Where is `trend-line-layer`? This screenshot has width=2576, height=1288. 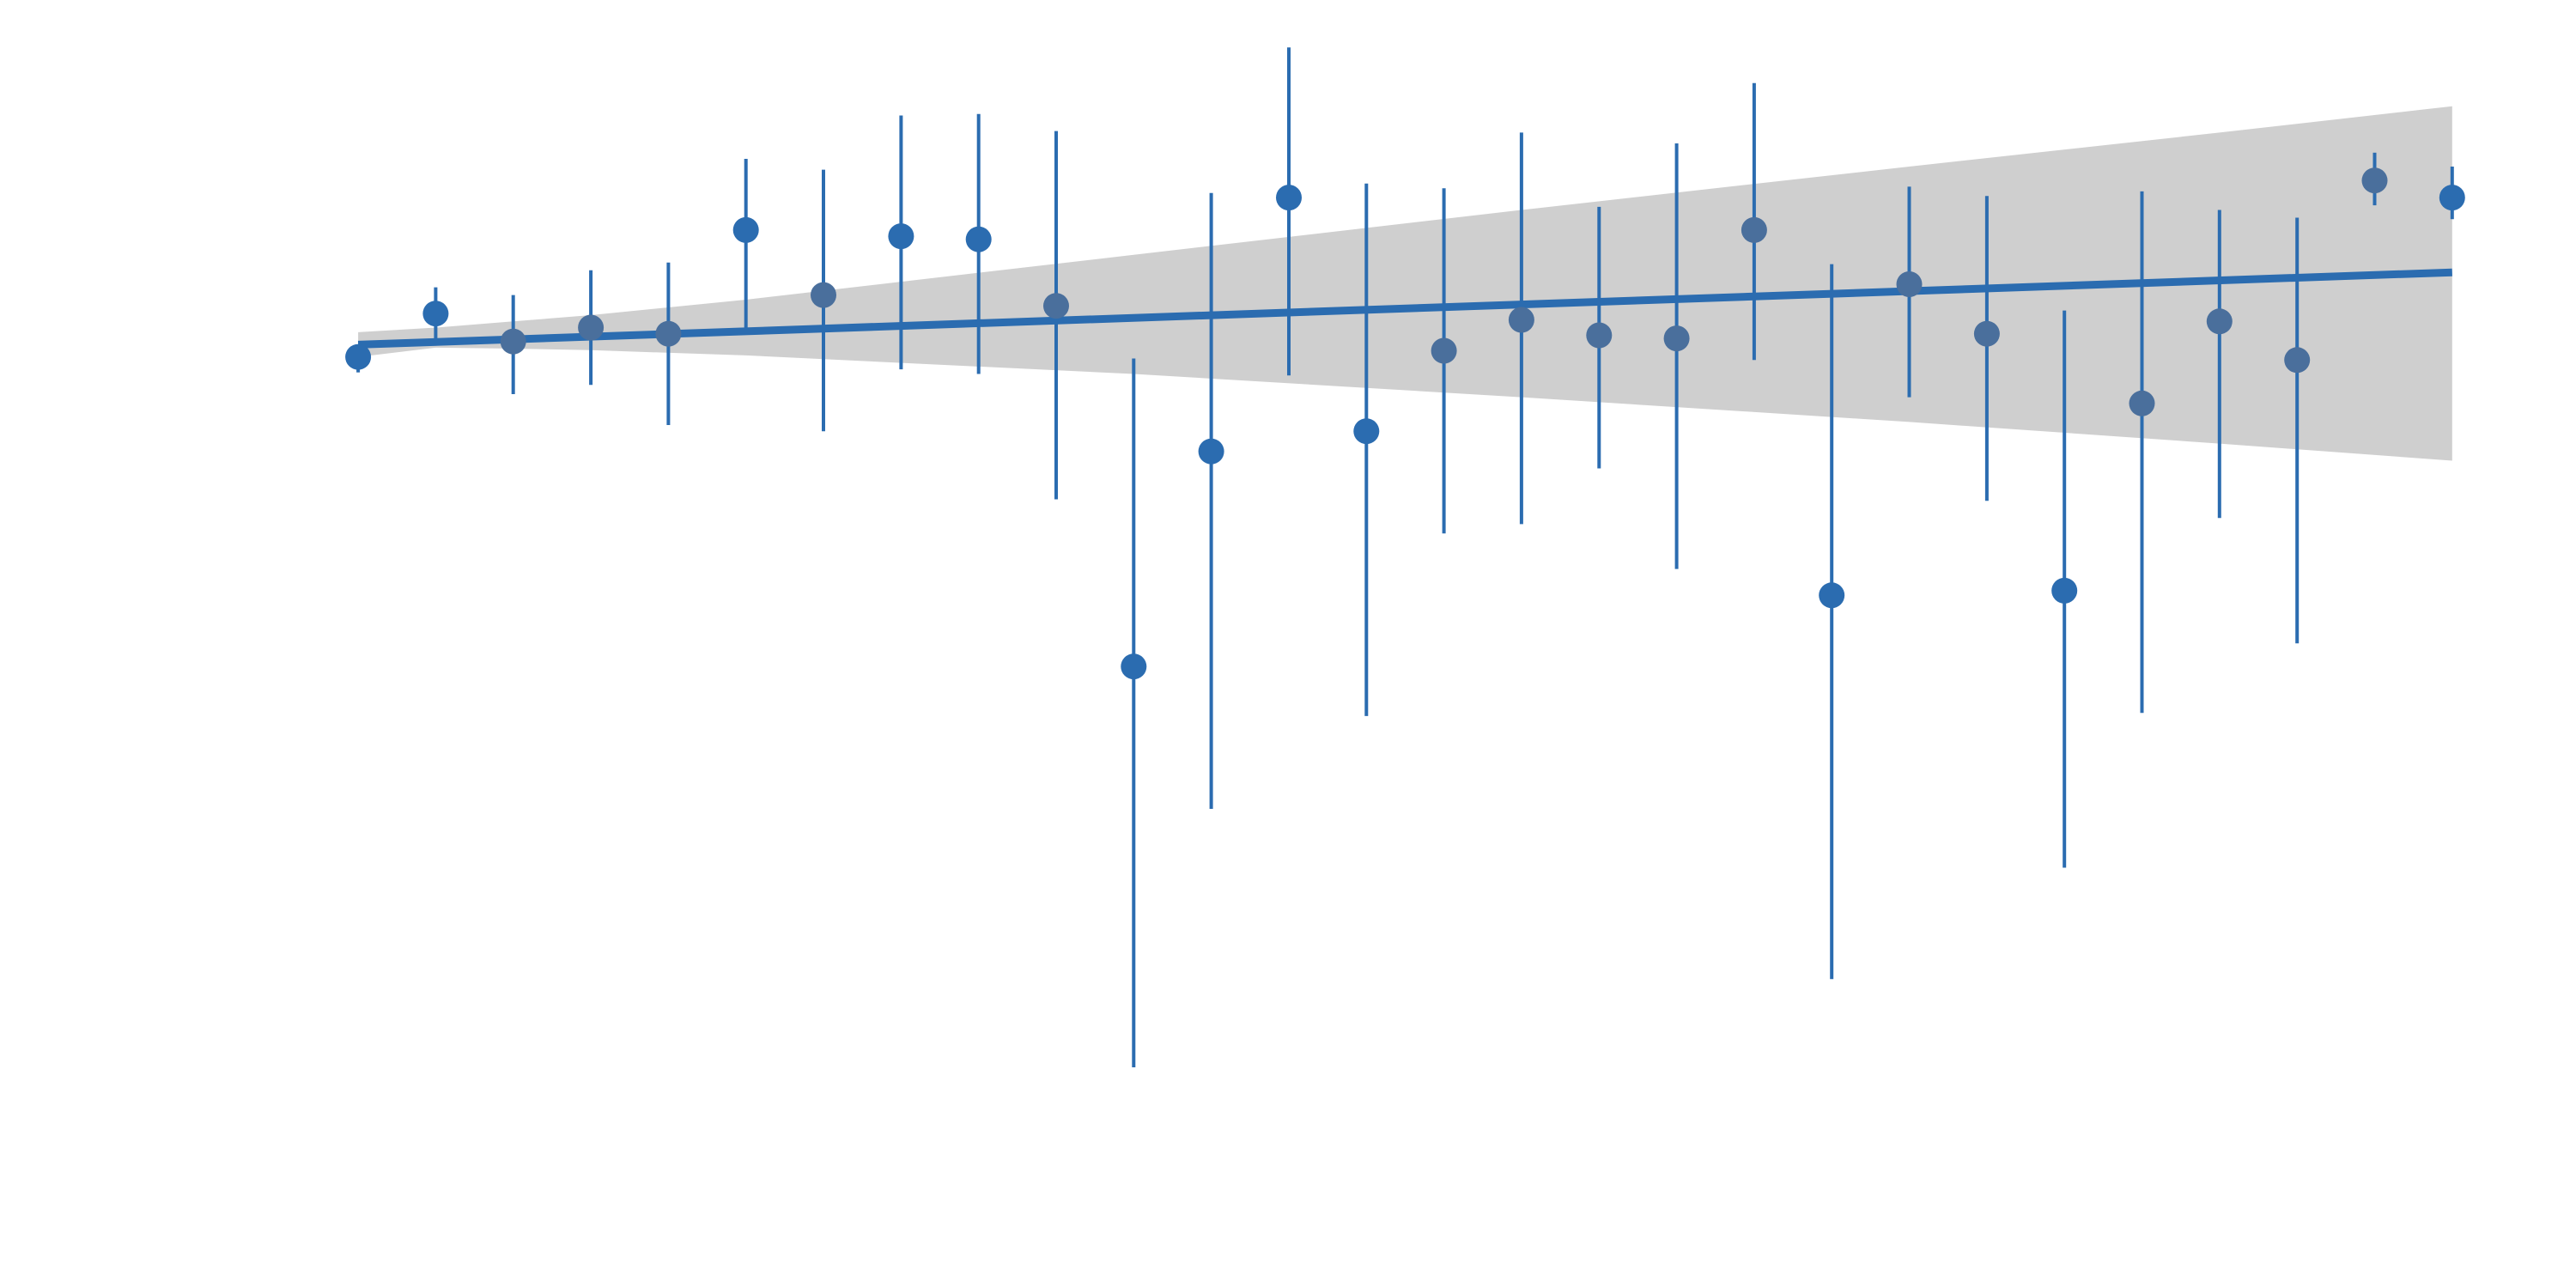 trend-line-layer is located at coordinates (1404, 308).